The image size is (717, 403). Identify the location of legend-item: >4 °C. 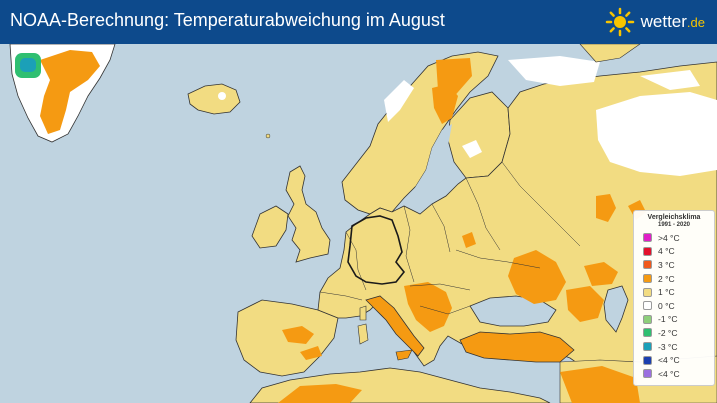
(674, 238).